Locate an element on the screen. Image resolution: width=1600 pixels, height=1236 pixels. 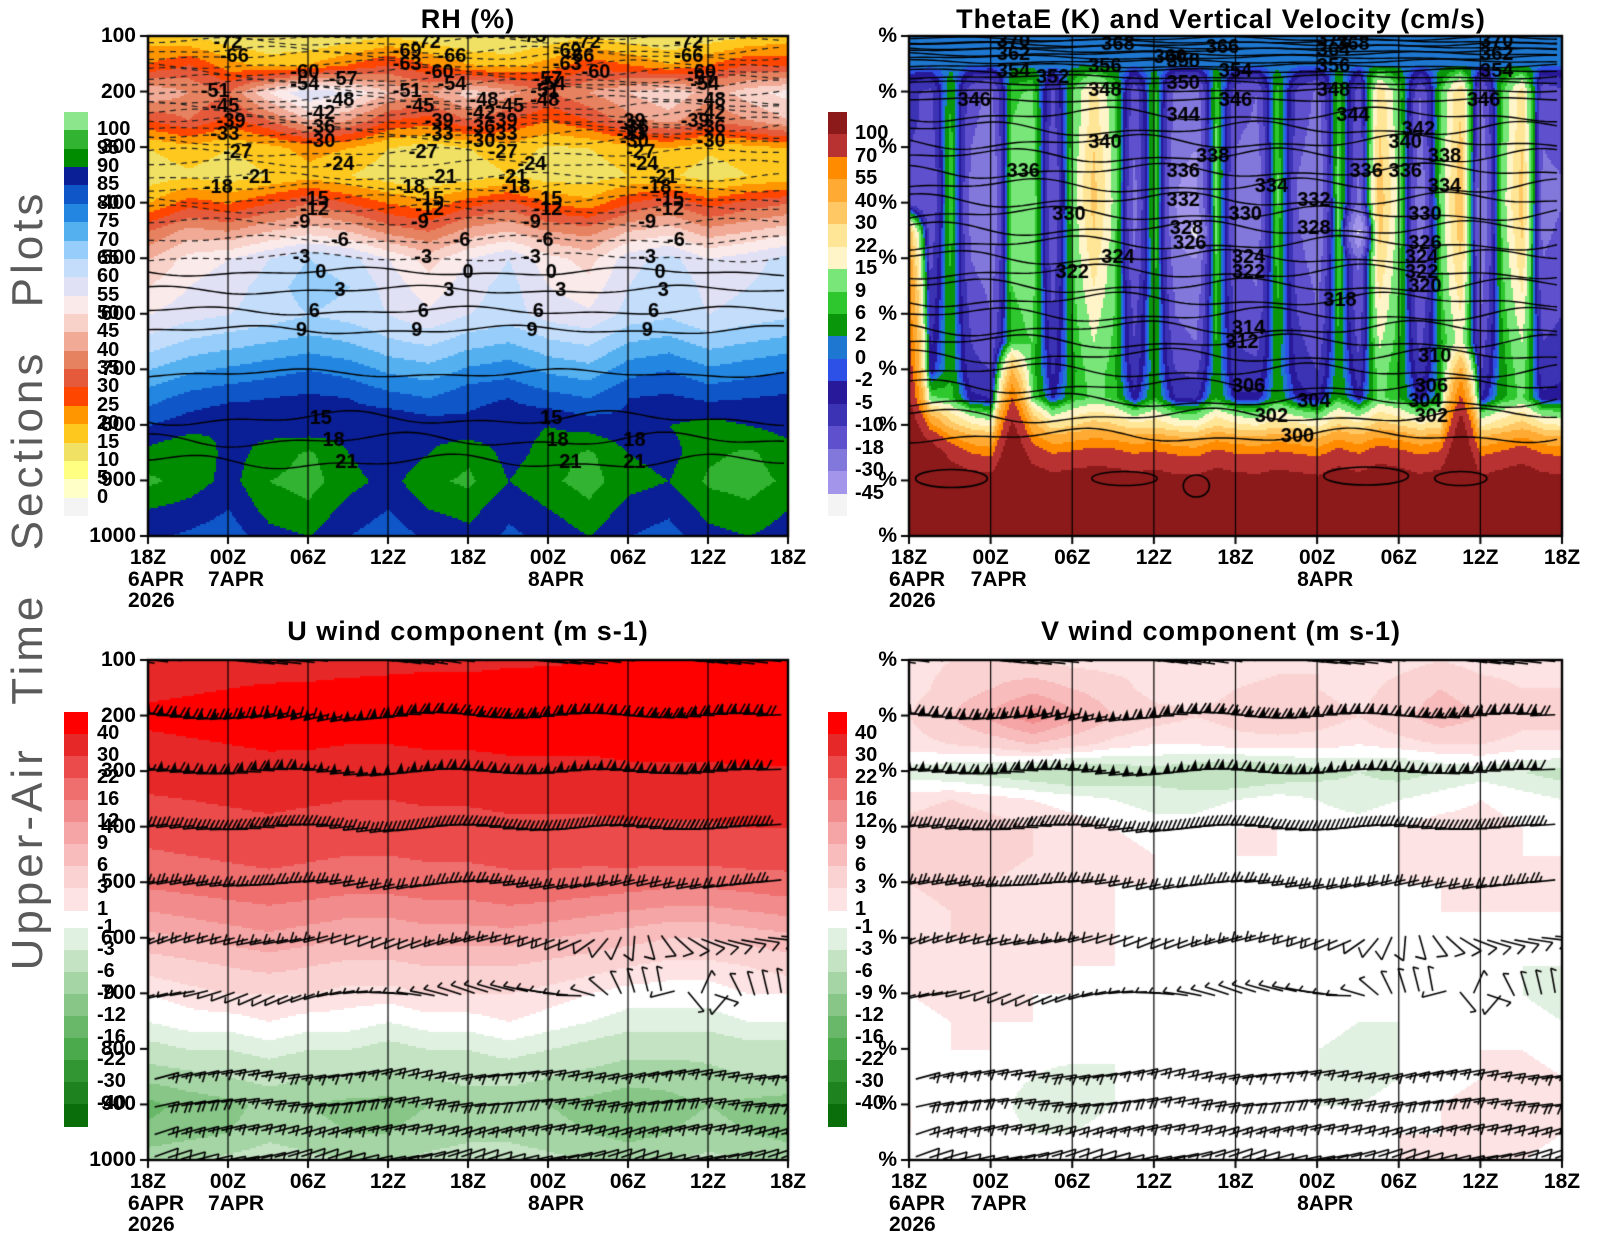
u-colorbar-label: -12 is located at coordinates (111, 1015).